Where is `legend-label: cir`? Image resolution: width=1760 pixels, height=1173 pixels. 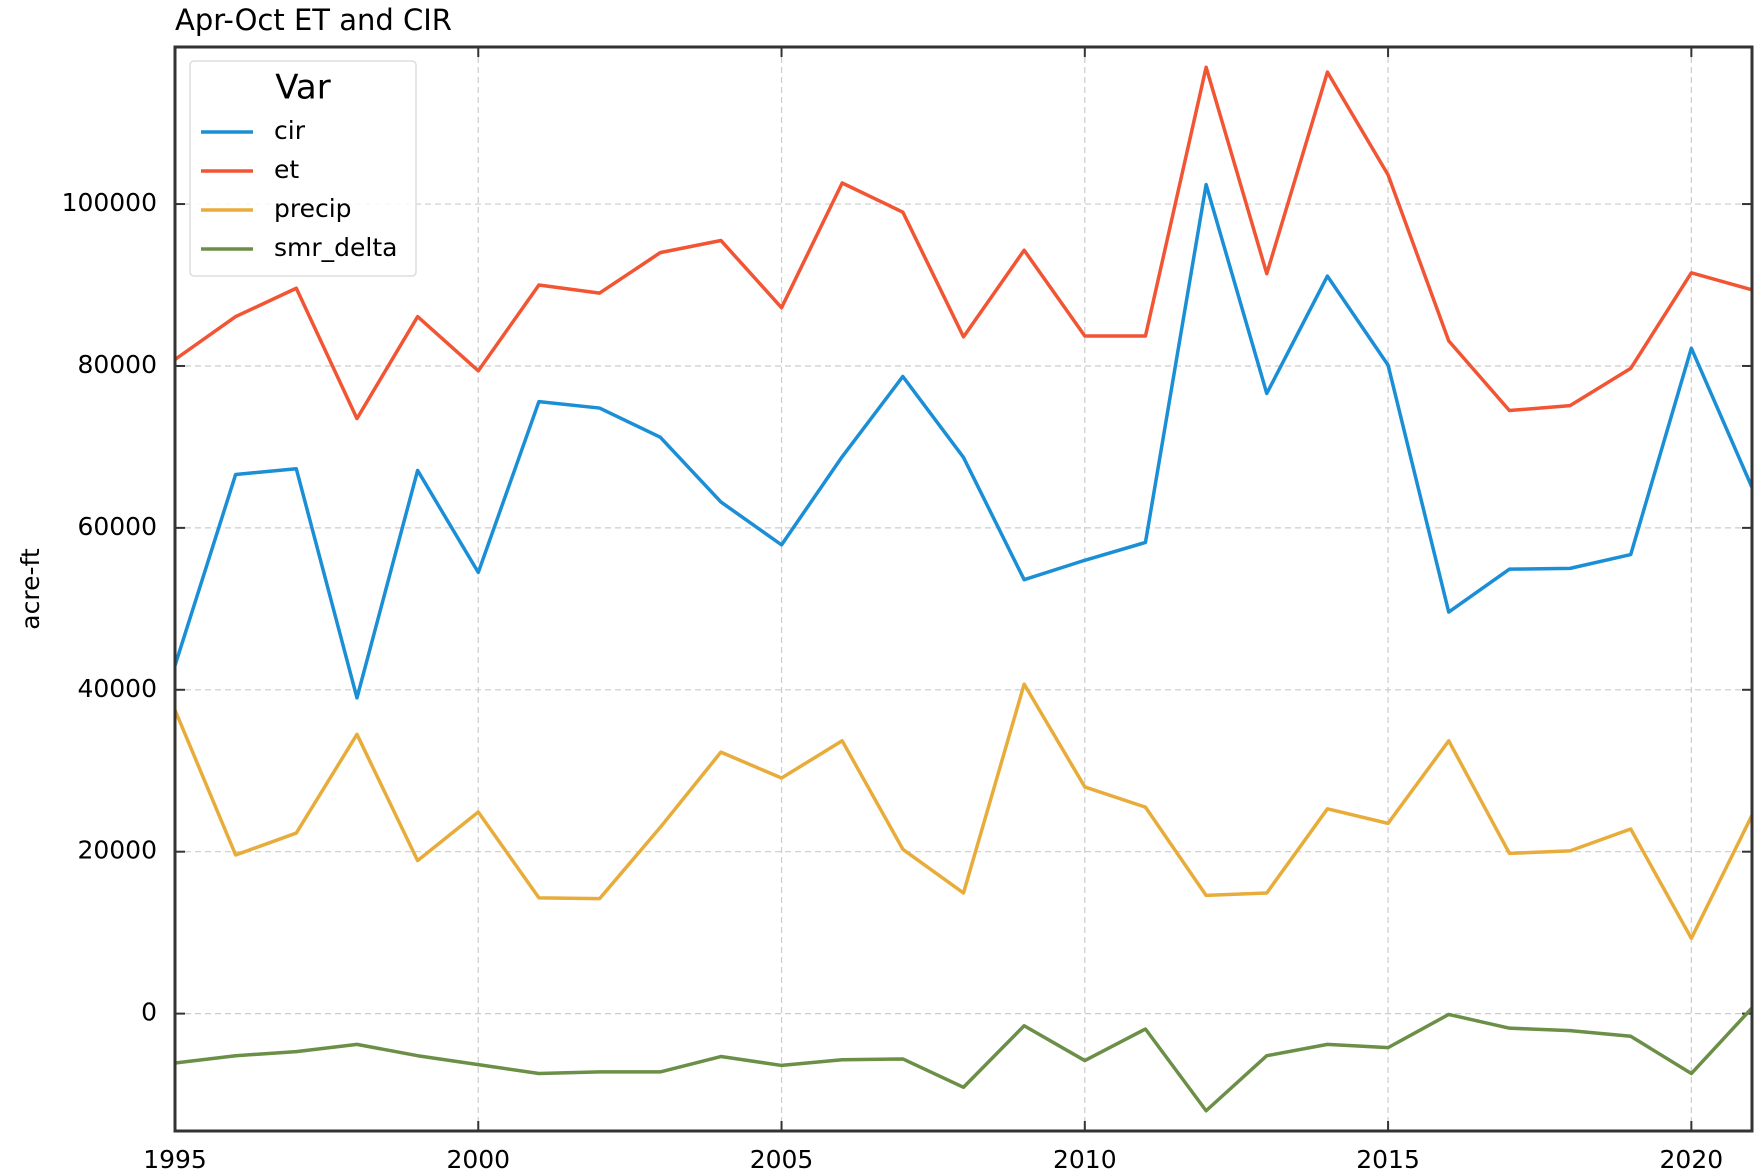 legend-label: cir is located at coordinates (290, 130).